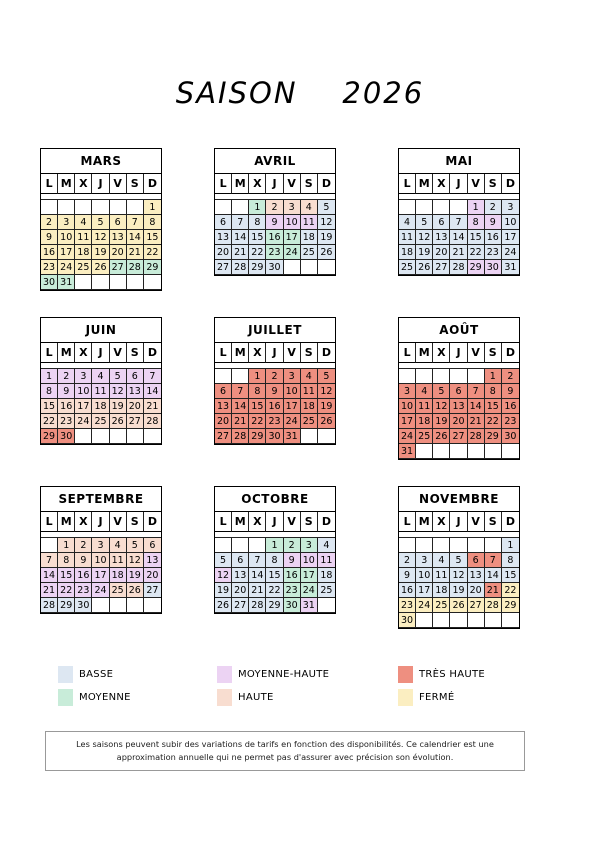 The width and height of the screenshot is (600, 849). I want to click on weekday-header: X, so click(84, 353).